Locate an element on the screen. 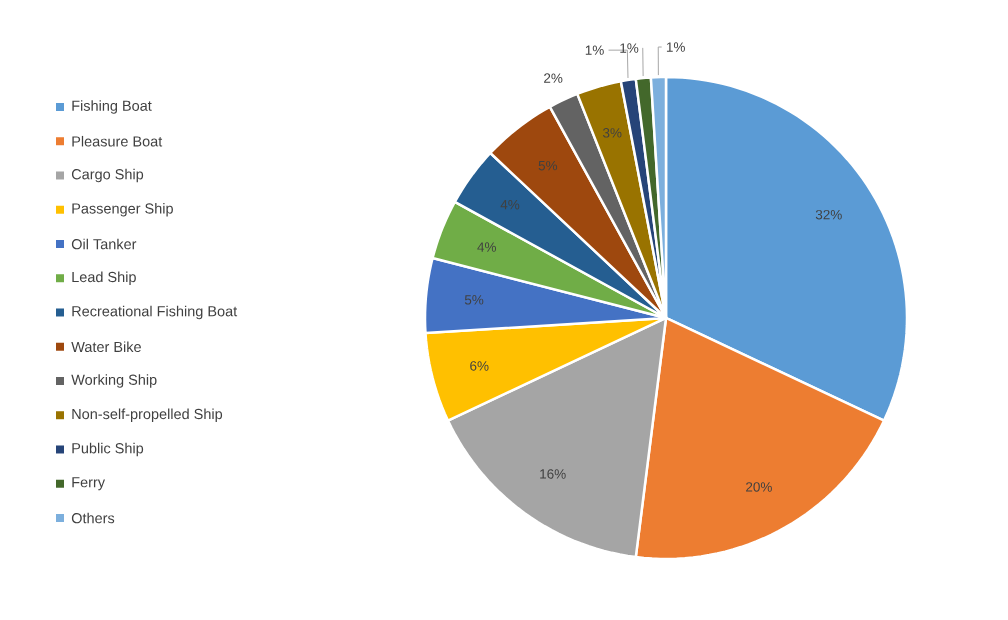 Image resolution: width=1008 pixels, height=620 pixels. data-label: 32% is located at coordinates (828, 214).